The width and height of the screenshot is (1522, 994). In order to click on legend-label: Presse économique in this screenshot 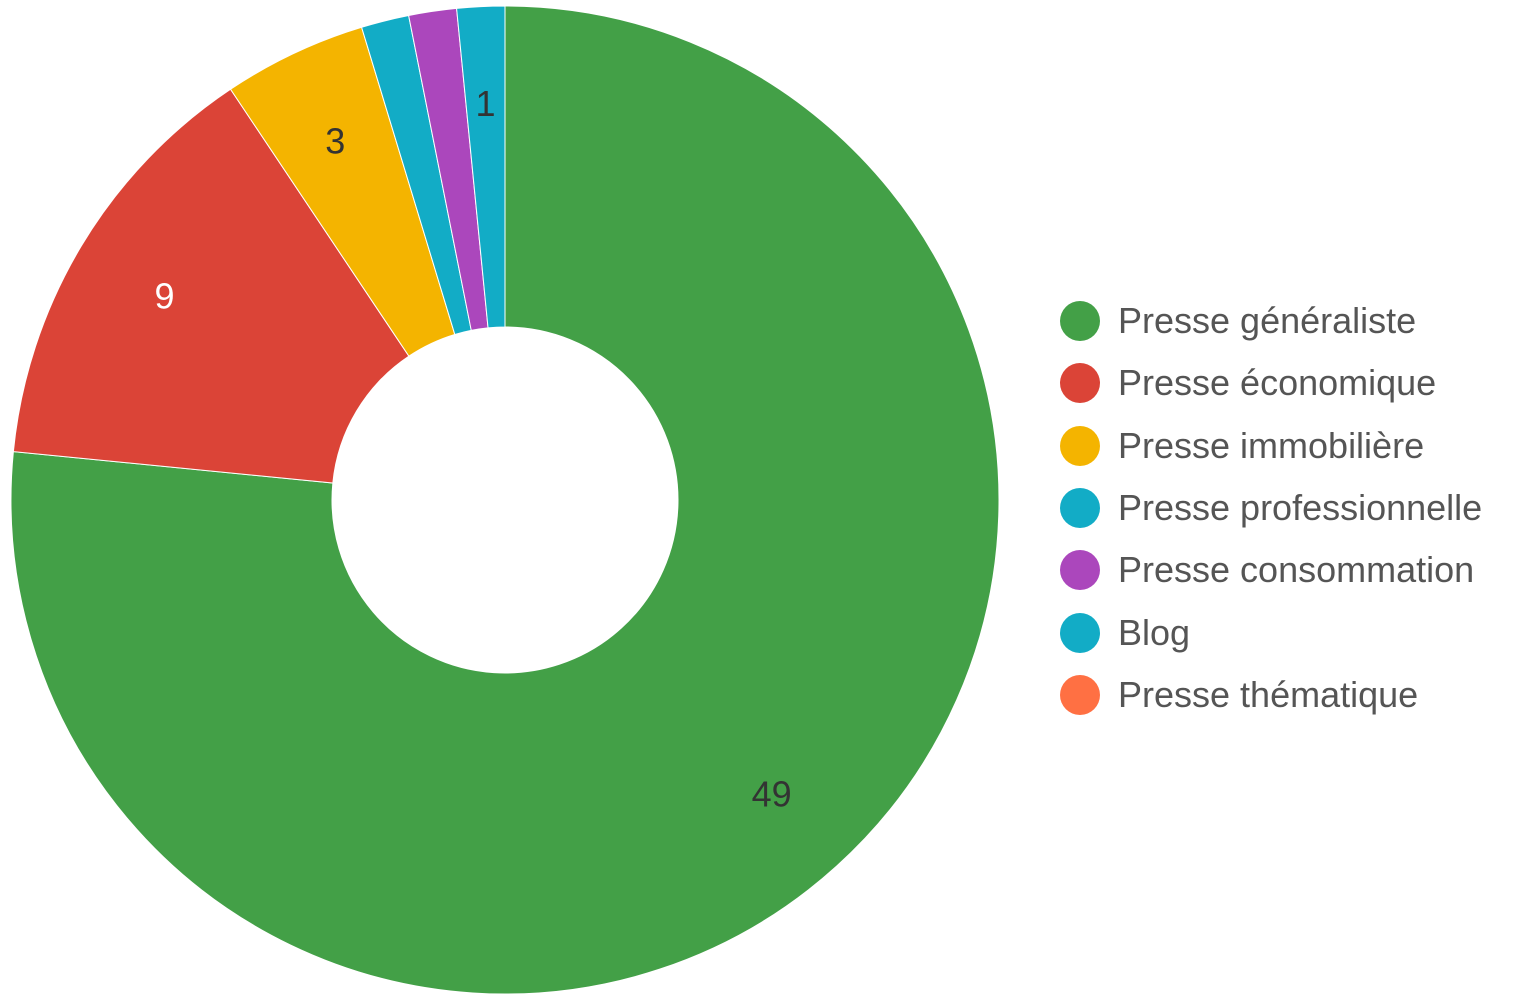, I will do `click(1277, 383)`.